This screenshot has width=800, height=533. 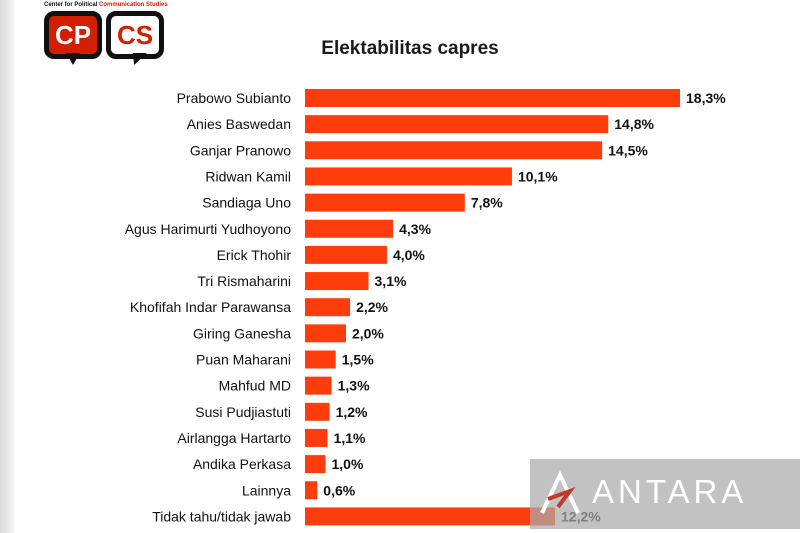 What do you see at coordinates (242, 464) in the screenshot?
I see `category-label: Andika Perkasa` at bounding box center [242, 464].